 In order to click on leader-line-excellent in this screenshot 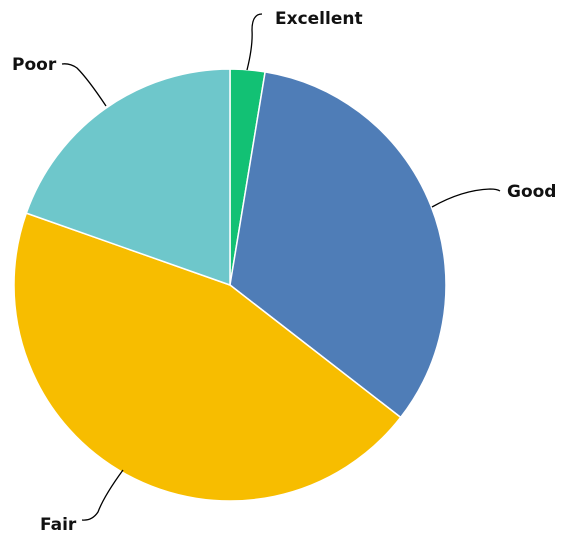, I will do `click(254, 42)`.